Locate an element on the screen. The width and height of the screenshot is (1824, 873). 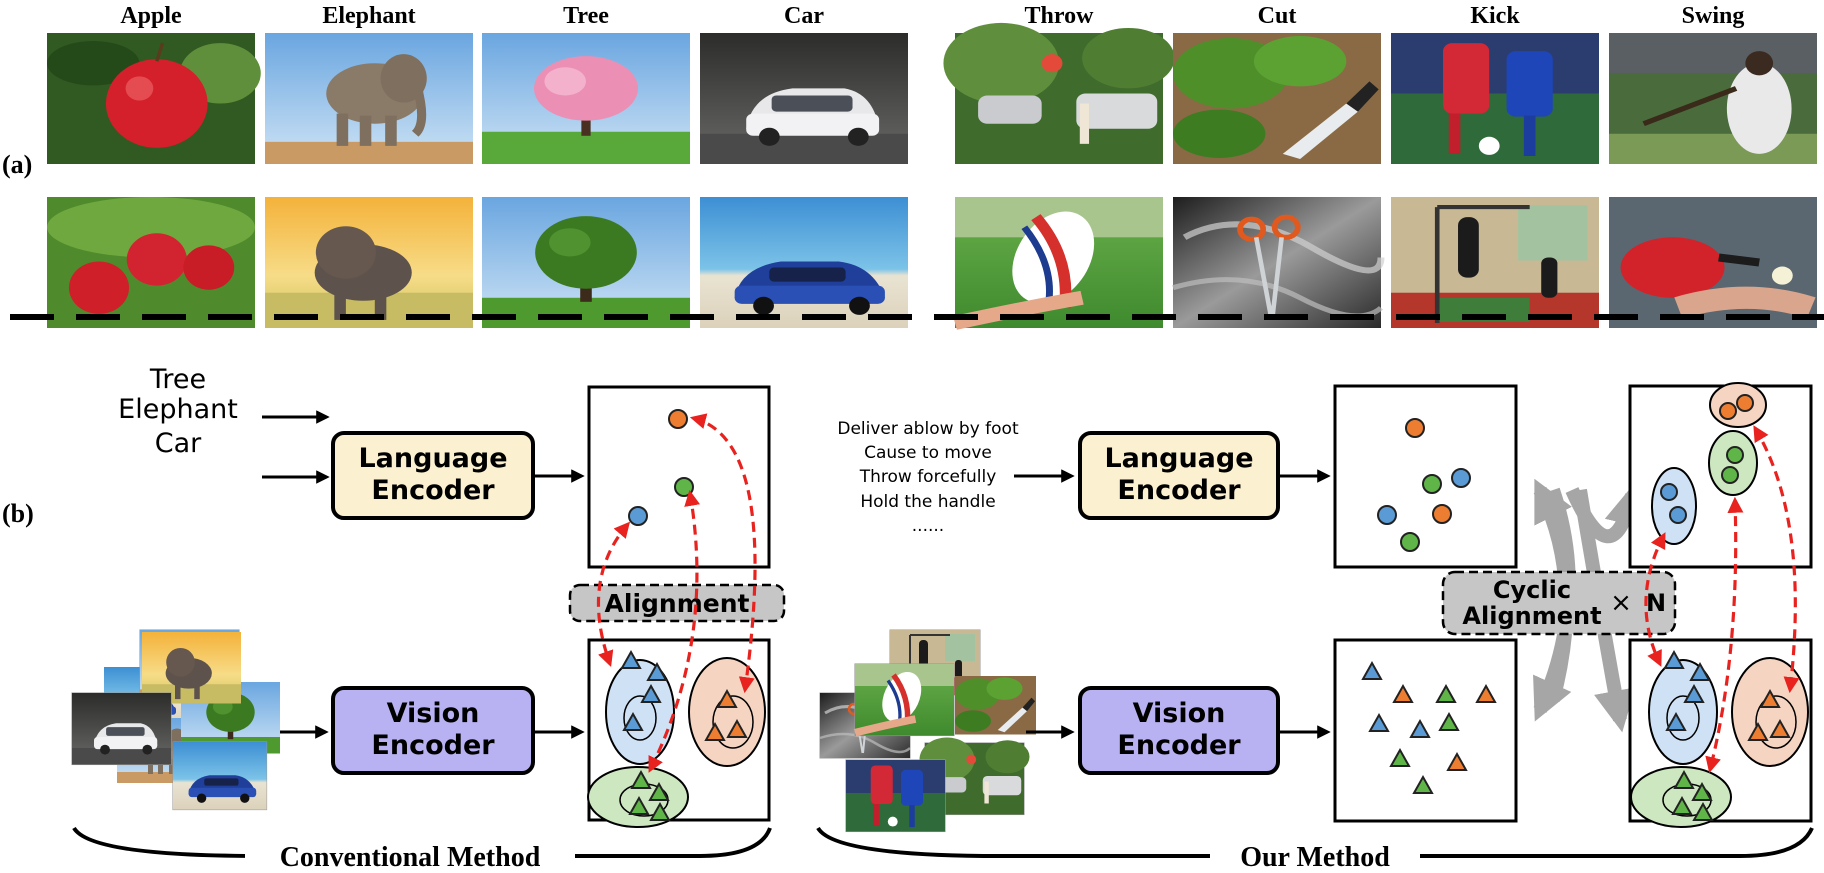
apple-photo-1-icon is located at coordinates (154, 98).